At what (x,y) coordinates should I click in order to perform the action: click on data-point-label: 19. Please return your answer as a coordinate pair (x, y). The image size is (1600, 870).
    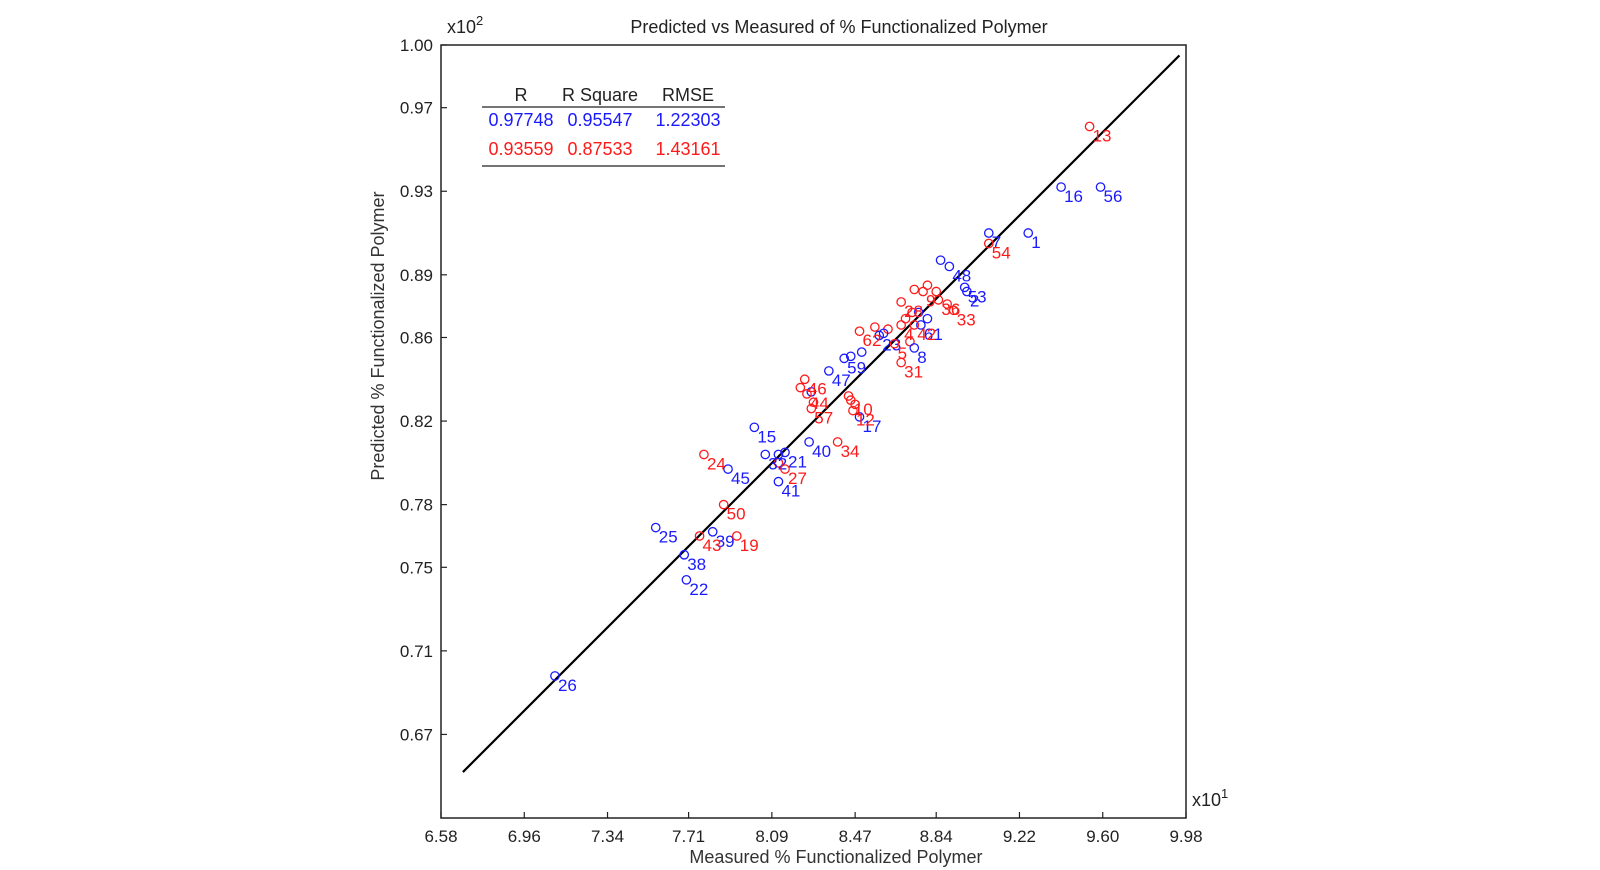
    Looking at the image, I should click on (749, 545).